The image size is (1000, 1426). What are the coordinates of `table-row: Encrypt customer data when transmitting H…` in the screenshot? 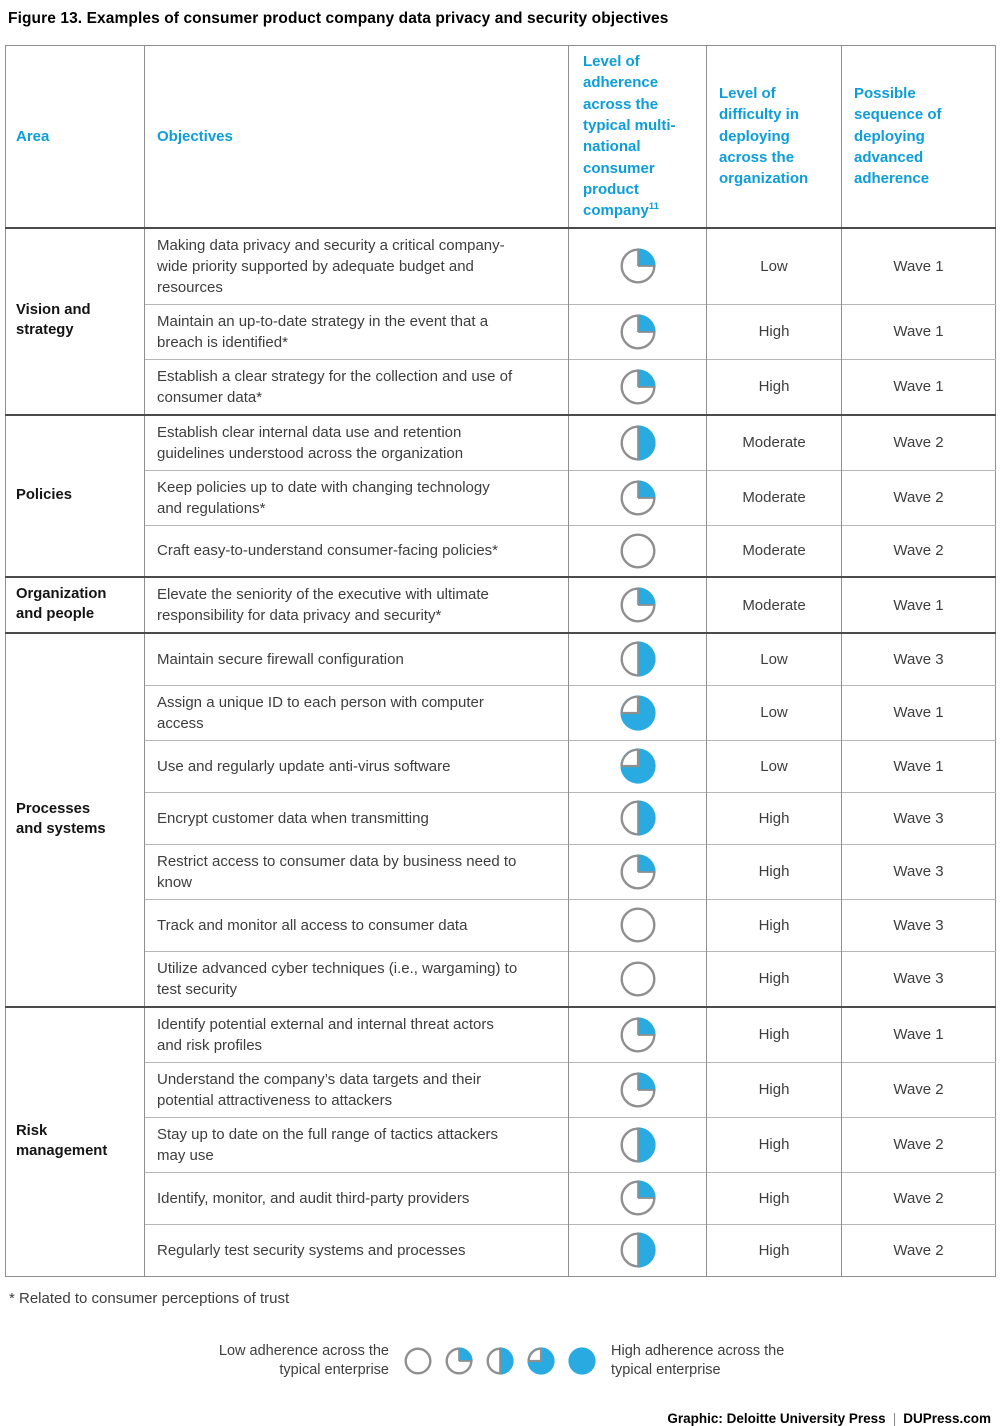 It's located at (501, 817).